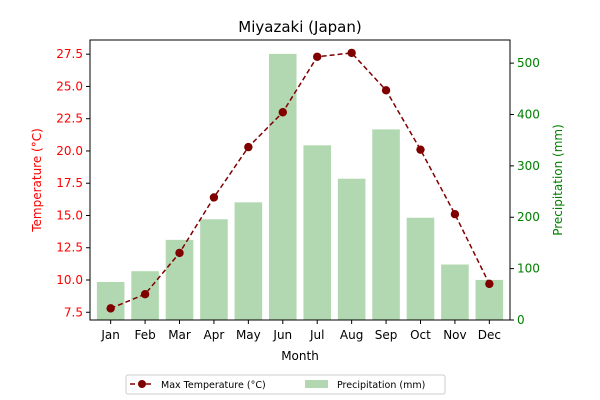 This screenshot has width=600, height=400. I want to click on point-jan, so click(110, 308).